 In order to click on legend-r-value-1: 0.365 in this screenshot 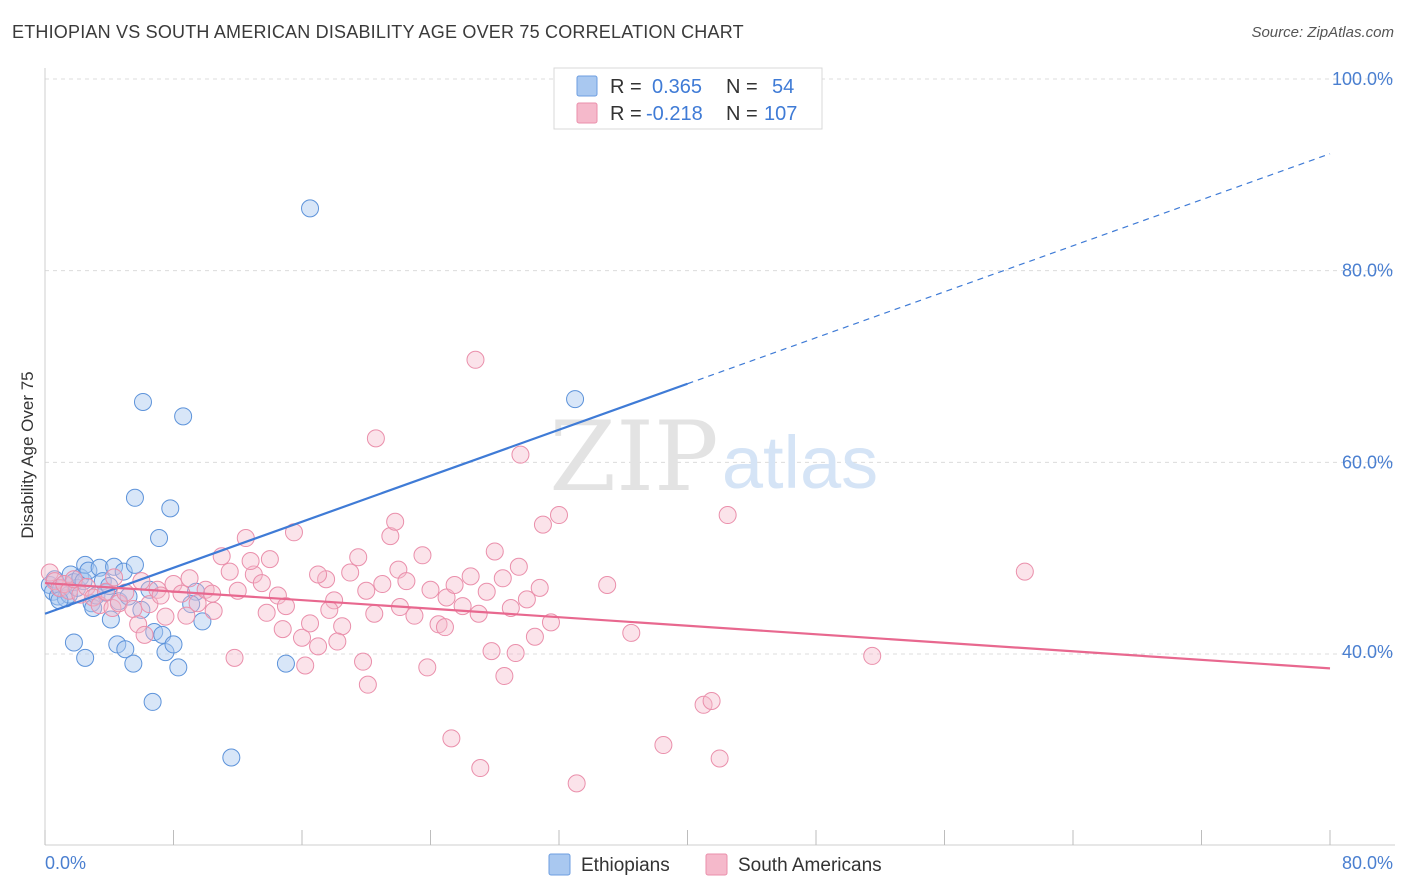, I will do `click(677, 87)`.